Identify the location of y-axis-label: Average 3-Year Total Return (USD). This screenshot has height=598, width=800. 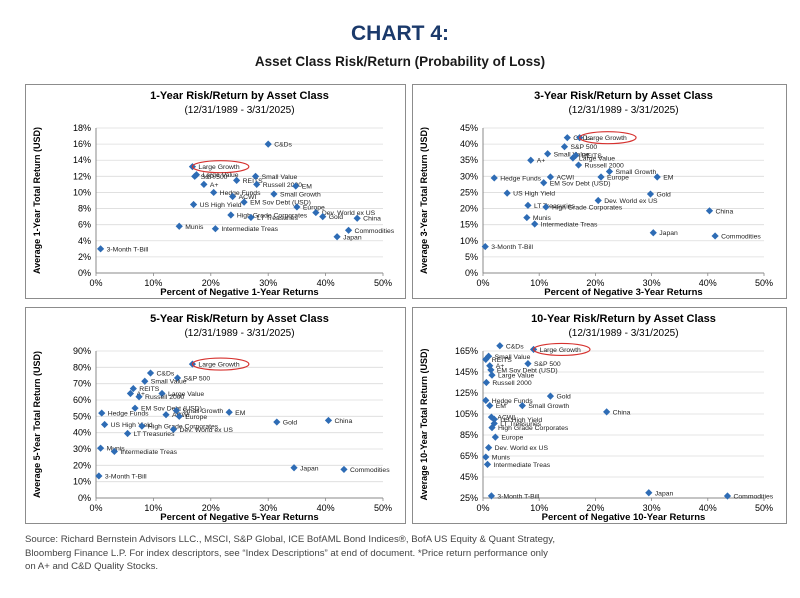
(424, 200).